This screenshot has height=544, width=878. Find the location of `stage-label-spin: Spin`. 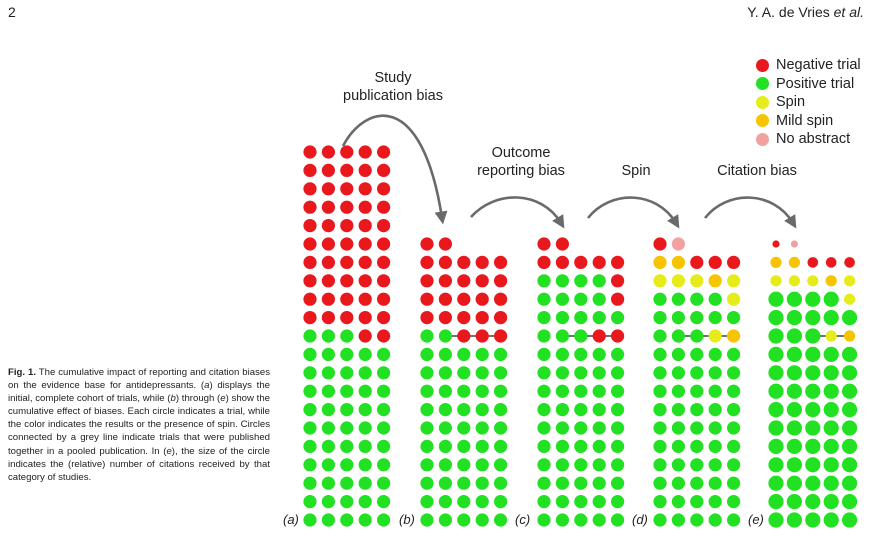

stage-label-spin: Spin is located at coordinates (635, 171).